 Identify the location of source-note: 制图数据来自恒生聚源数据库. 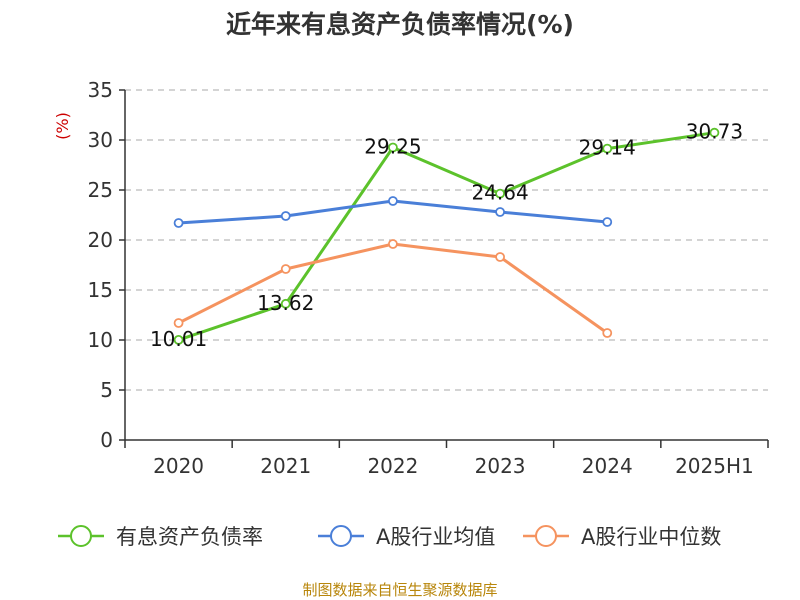
(399, 590).